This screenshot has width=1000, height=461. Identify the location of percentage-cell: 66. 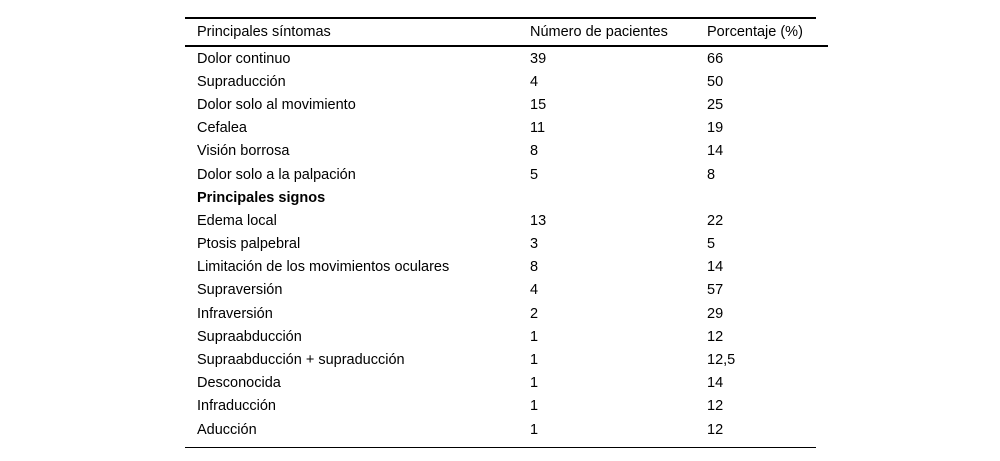
(715, 58).